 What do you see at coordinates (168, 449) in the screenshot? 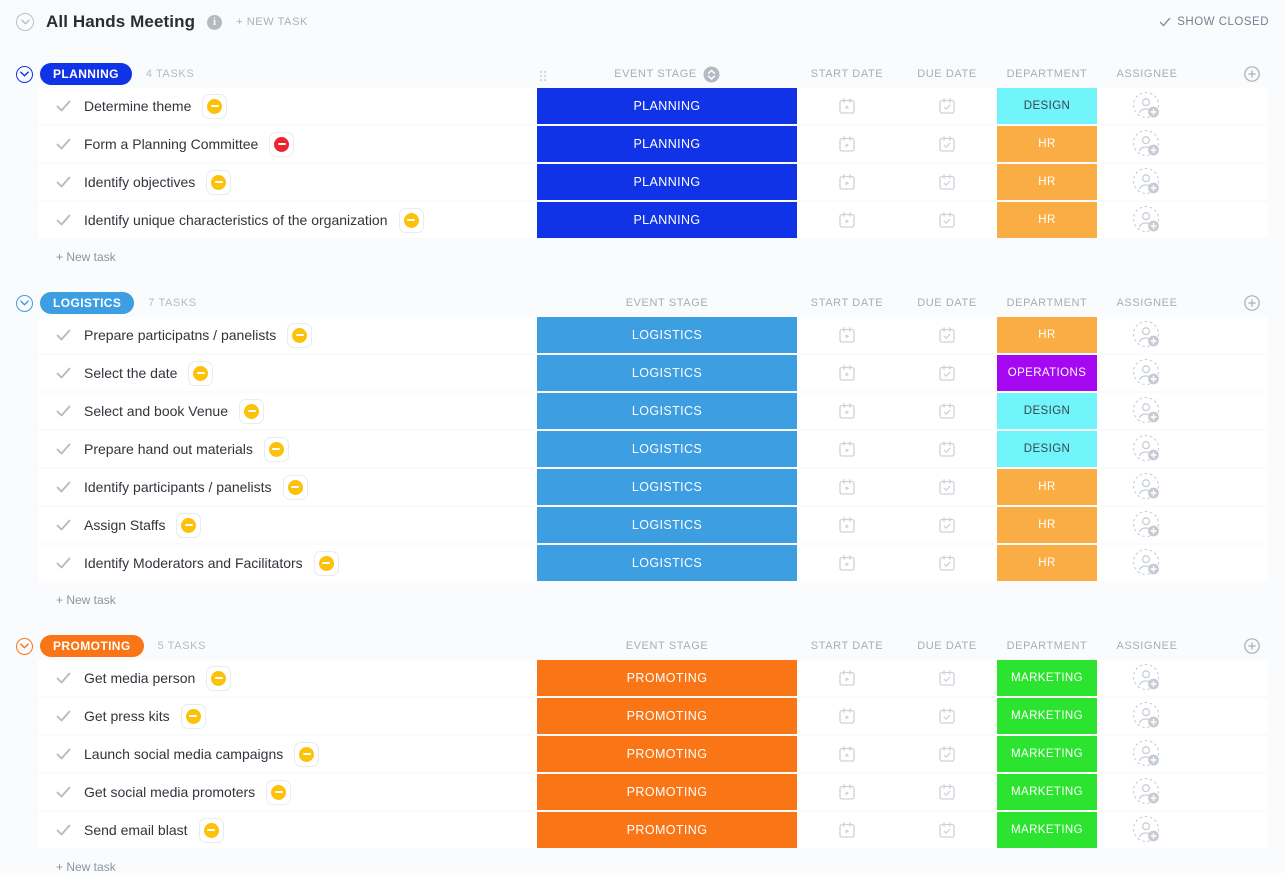
I see `task-name: Prepare hand out materials` at bounding box center [168, 449].